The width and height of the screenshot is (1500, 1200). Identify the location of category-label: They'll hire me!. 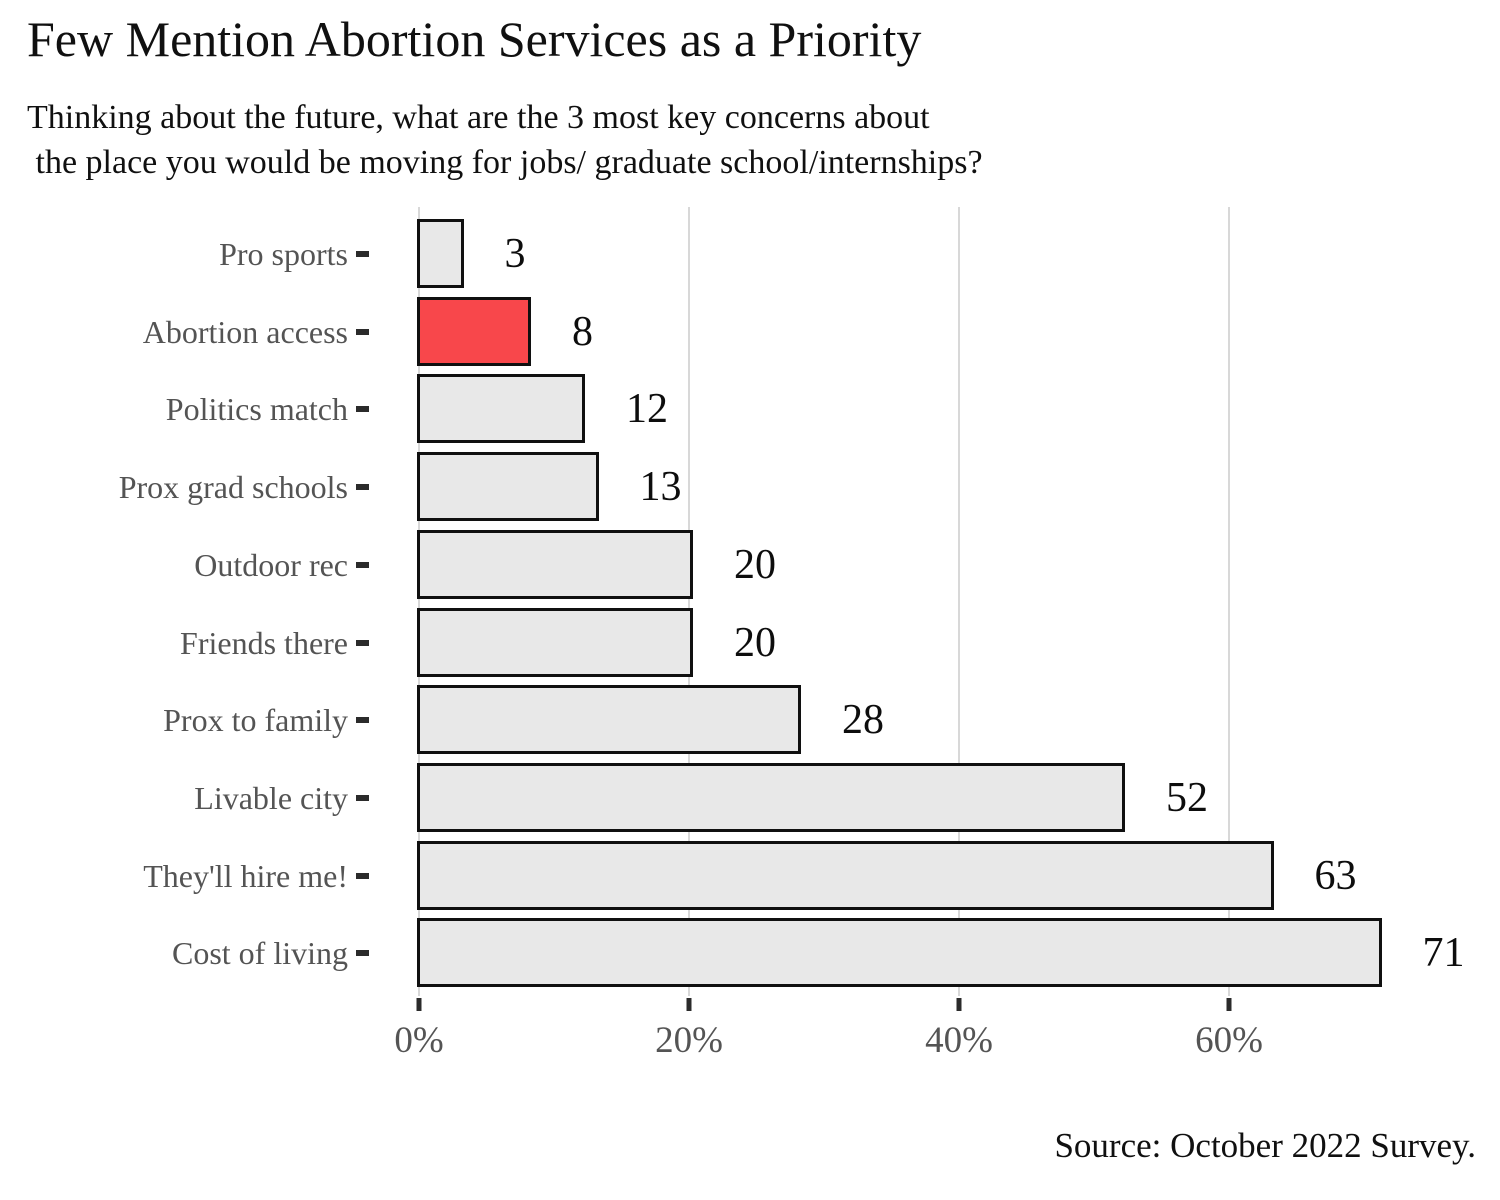
(245, 875).